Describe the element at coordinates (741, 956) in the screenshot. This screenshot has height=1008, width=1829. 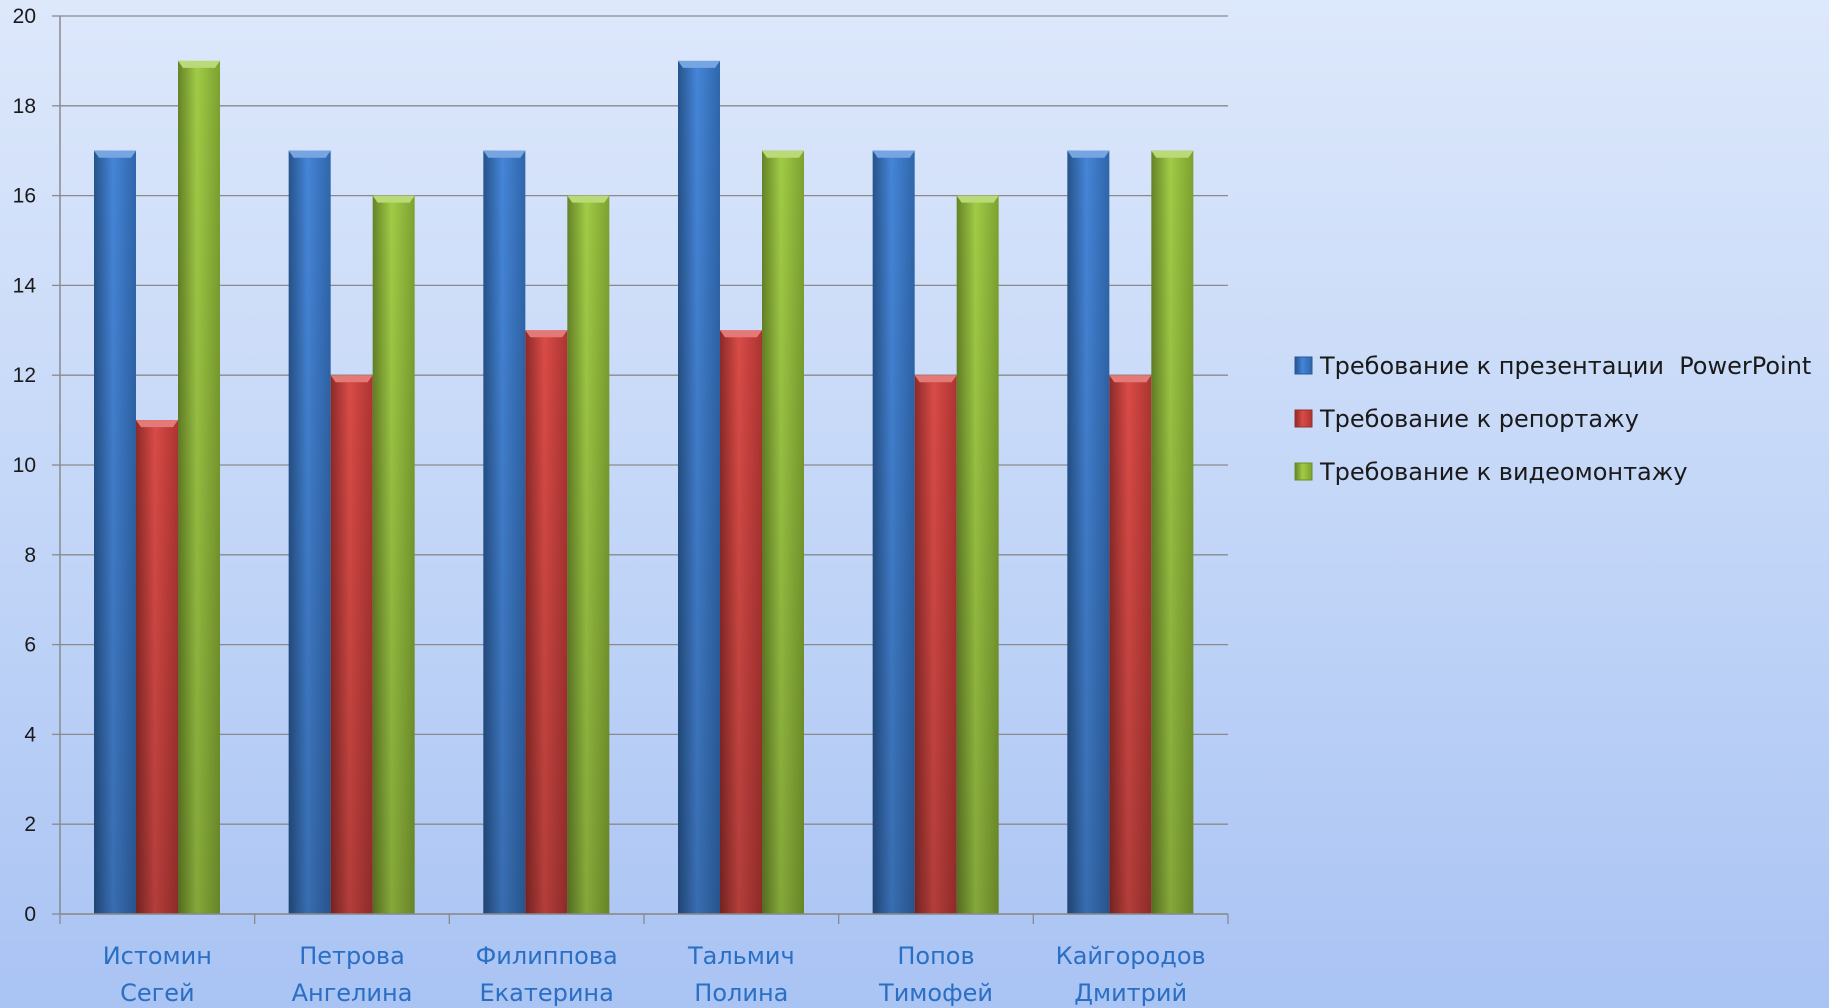
I see `x-category-label: Тальмич` at that location.